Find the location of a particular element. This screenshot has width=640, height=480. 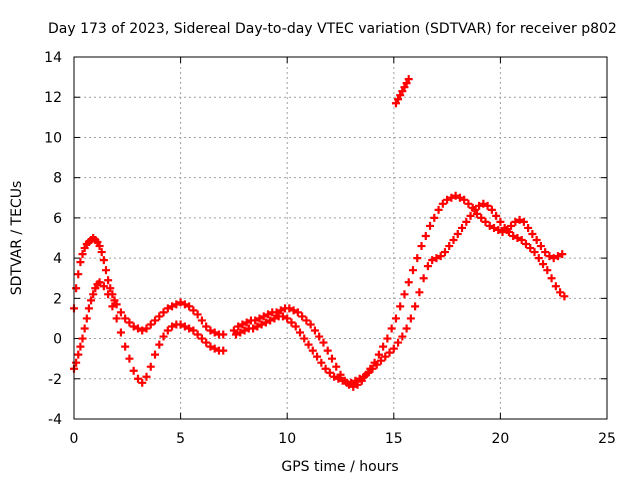

series-p802-track-c is located at coordinates (402, 91).